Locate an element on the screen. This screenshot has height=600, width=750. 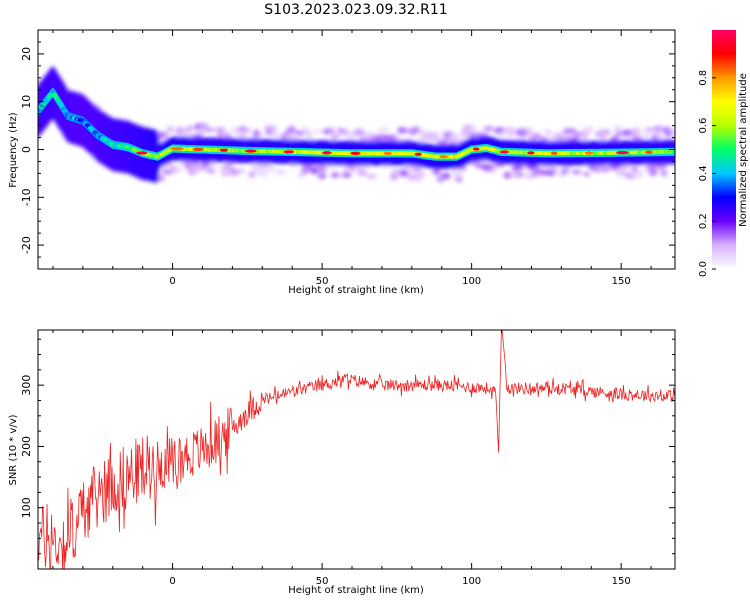
x-tick-label: 150 is located at coordinates (621, 581).